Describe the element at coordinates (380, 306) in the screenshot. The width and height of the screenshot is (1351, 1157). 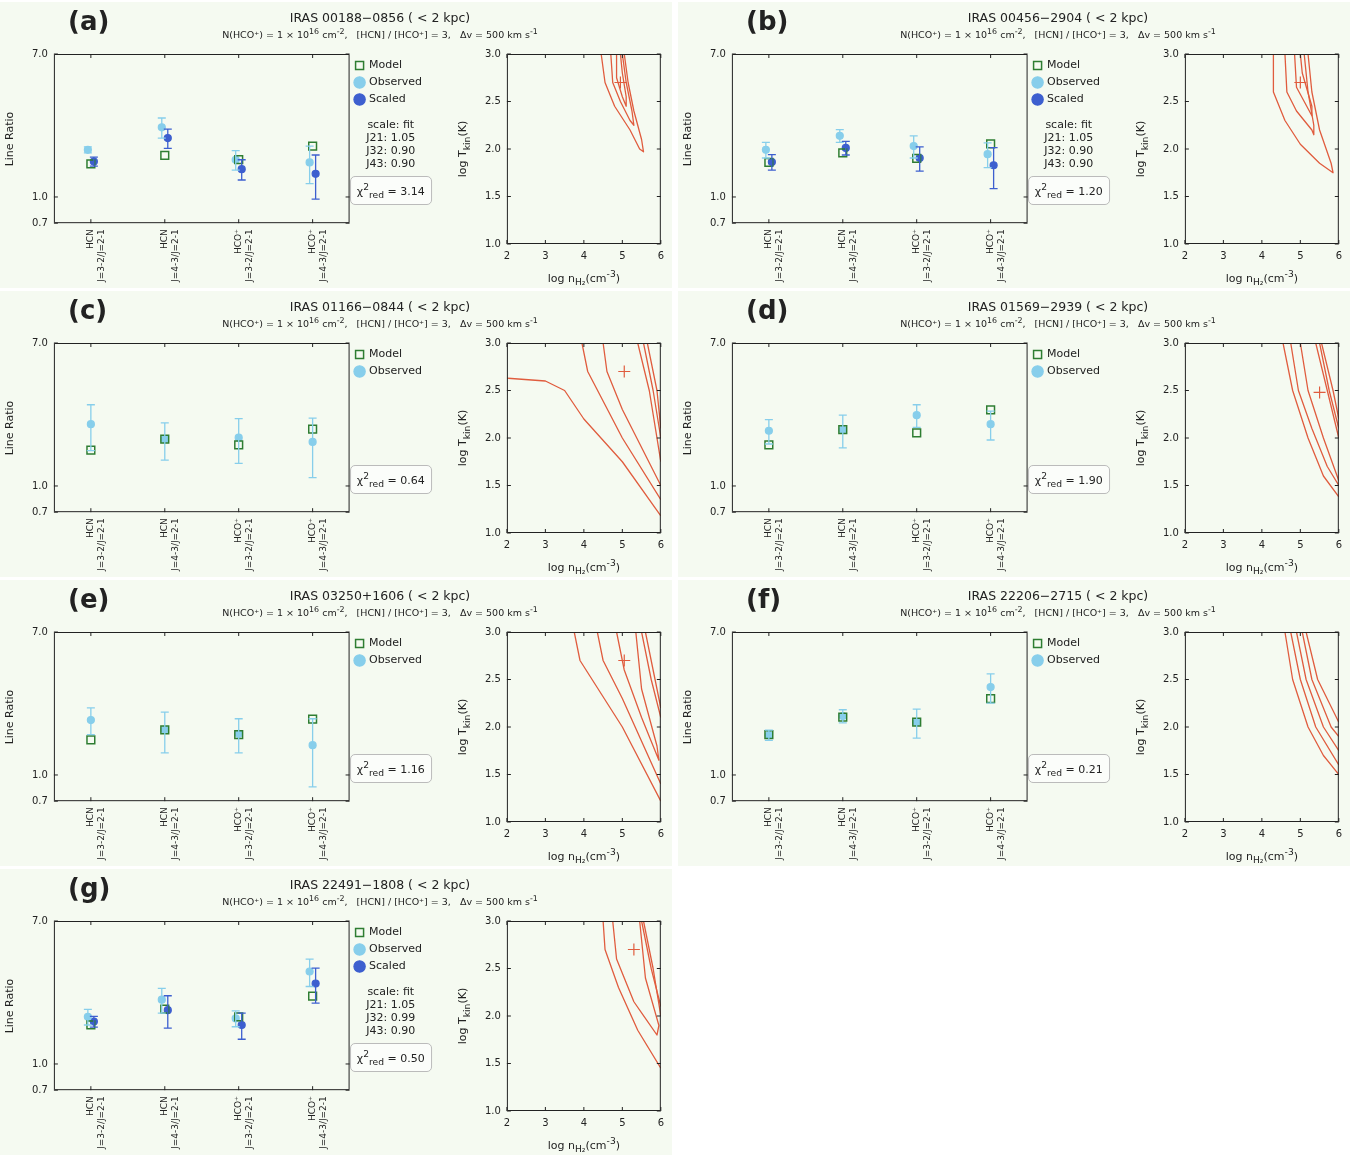
I see `text: IRAS 01166−0844 ( < 2 kpc)` at that location.